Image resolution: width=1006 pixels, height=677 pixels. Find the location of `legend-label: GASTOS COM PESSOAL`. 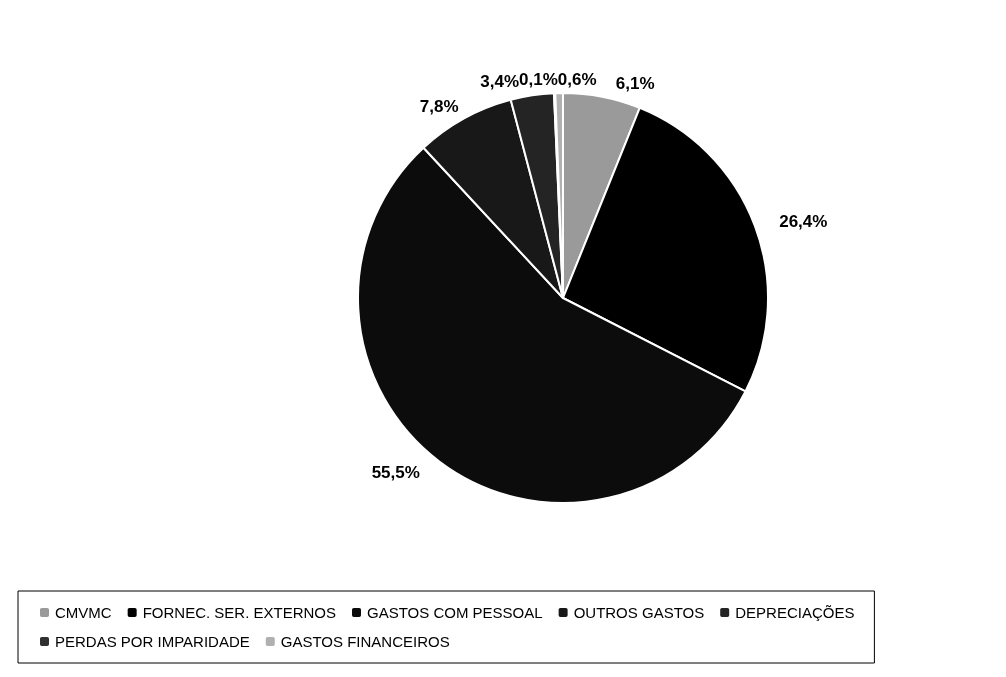

legend-label: GASTOS COM PESSOAL is located at coordinates (455, 612).